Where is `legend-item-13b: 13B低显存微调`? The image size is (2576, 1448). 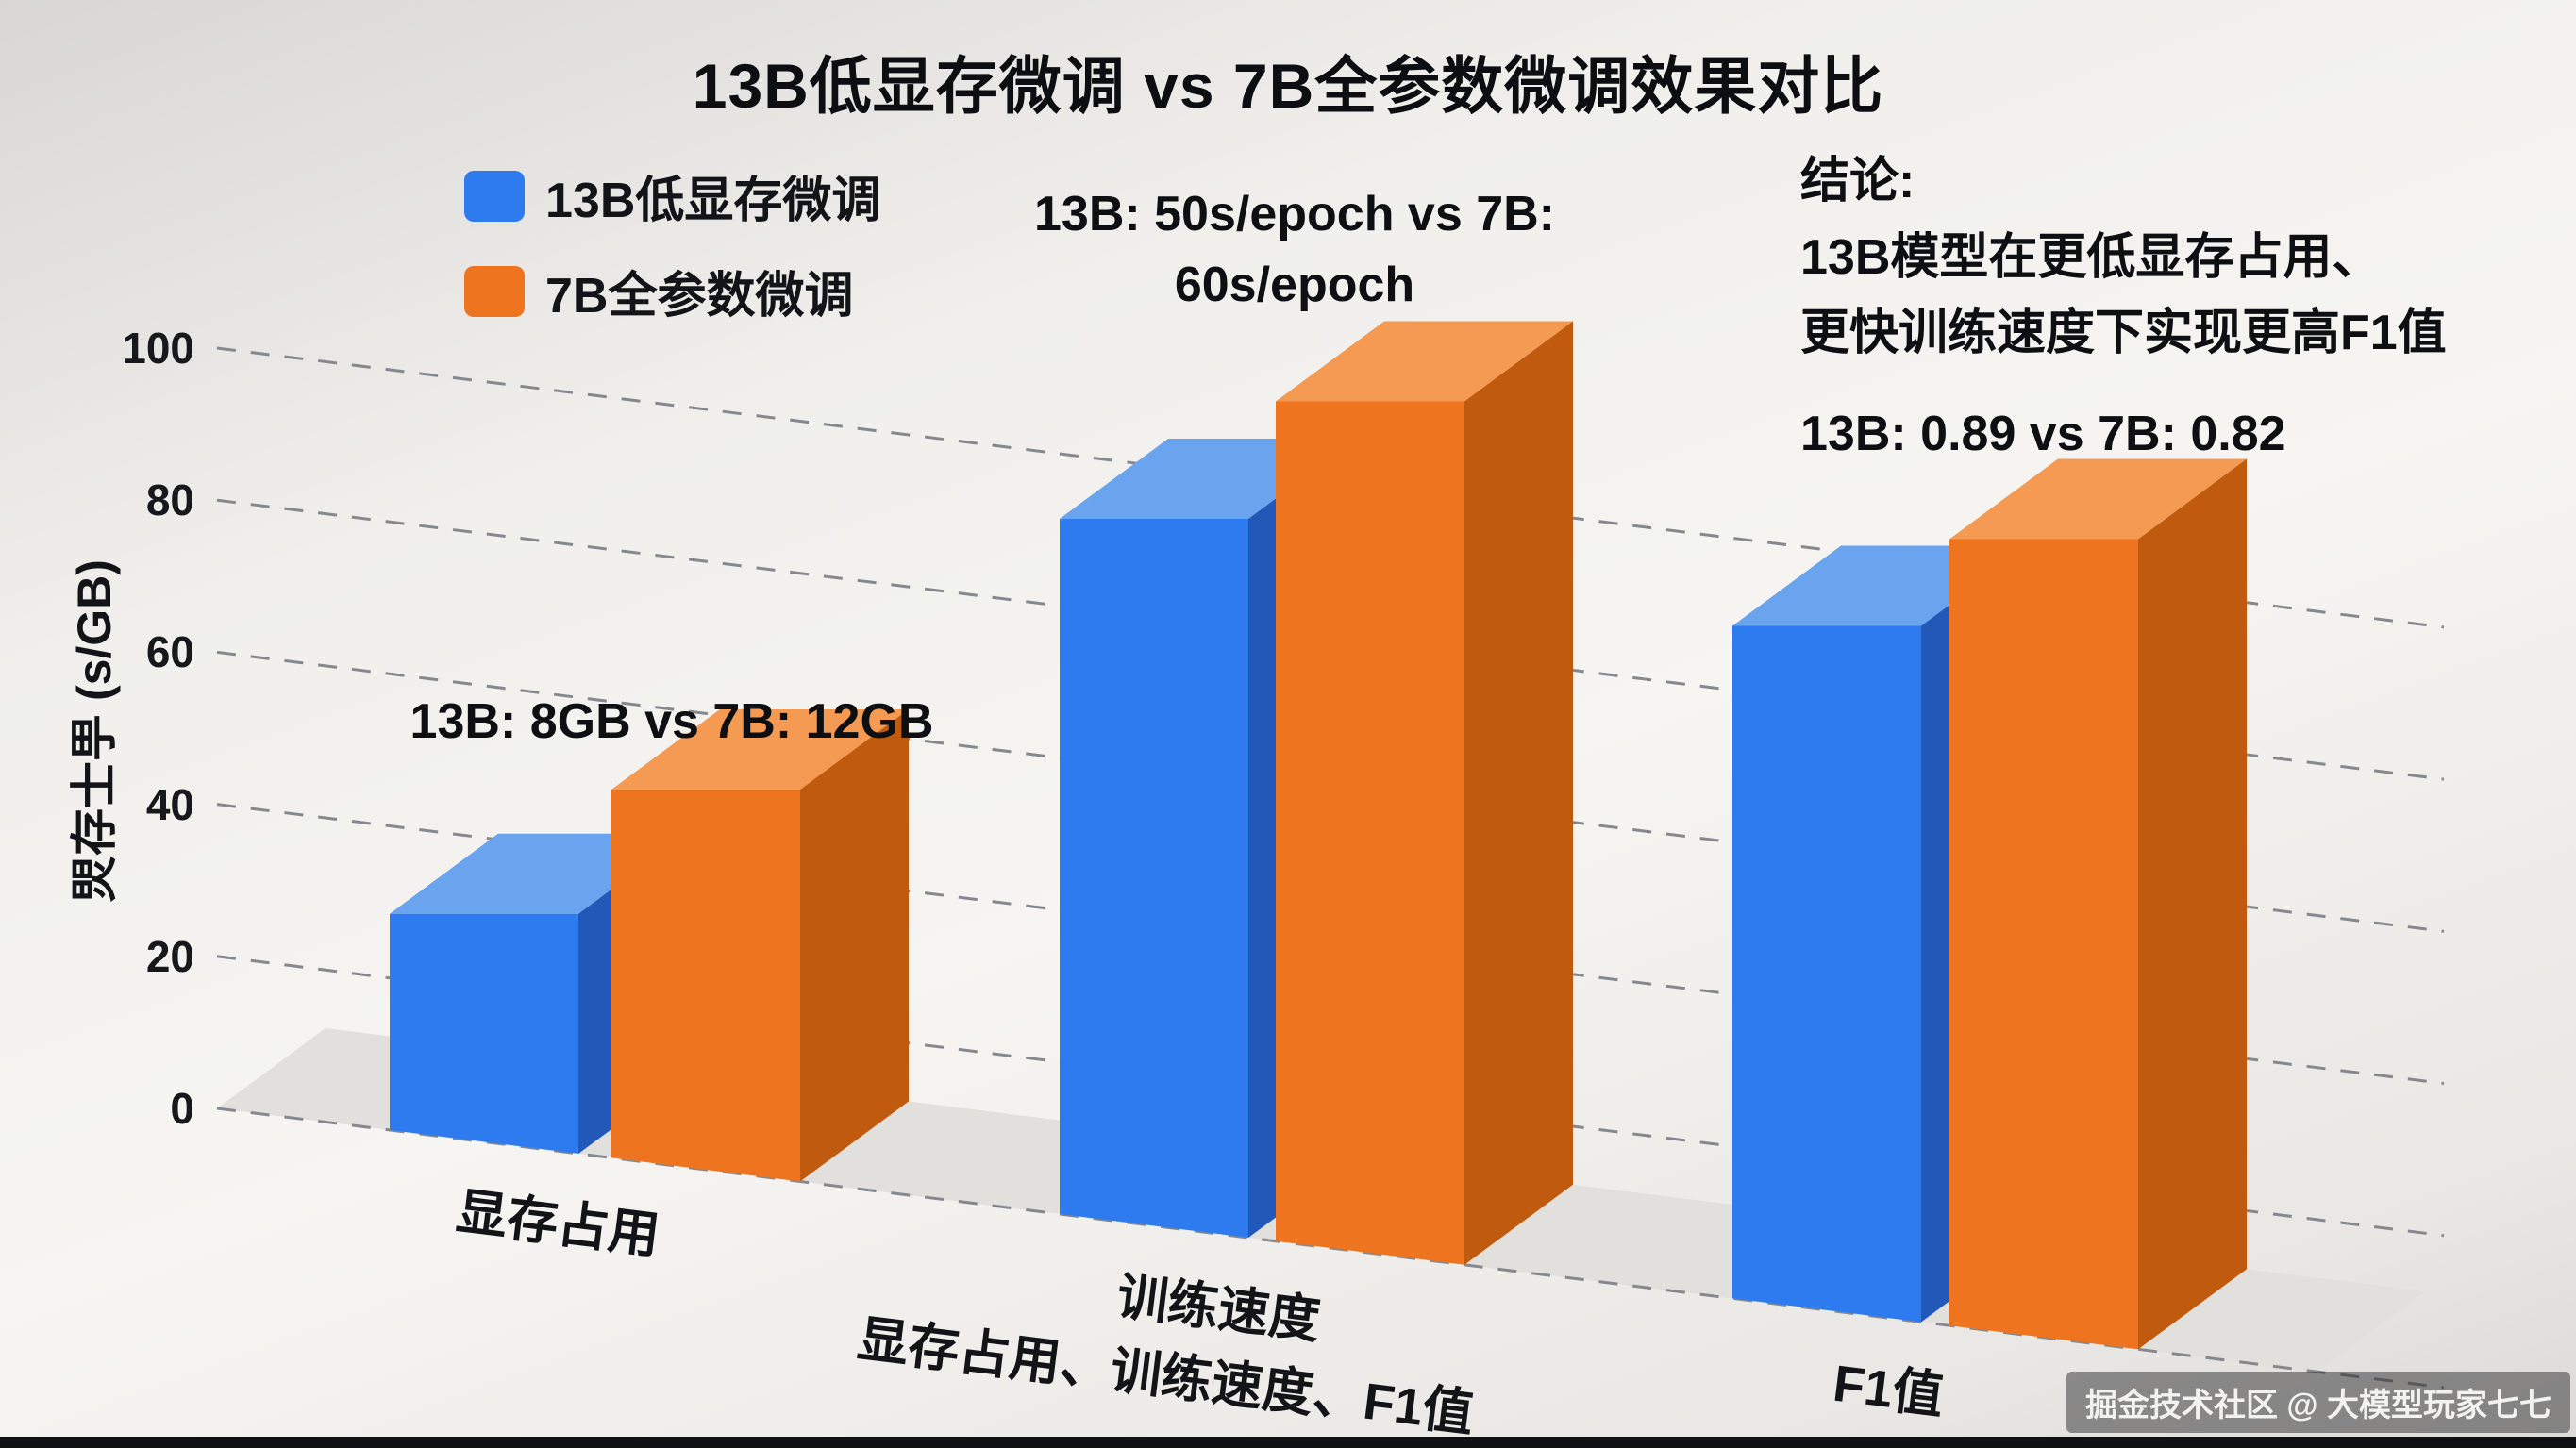
legend-item-13b: 13B低显存微调 is located at coordinates (672, 195).